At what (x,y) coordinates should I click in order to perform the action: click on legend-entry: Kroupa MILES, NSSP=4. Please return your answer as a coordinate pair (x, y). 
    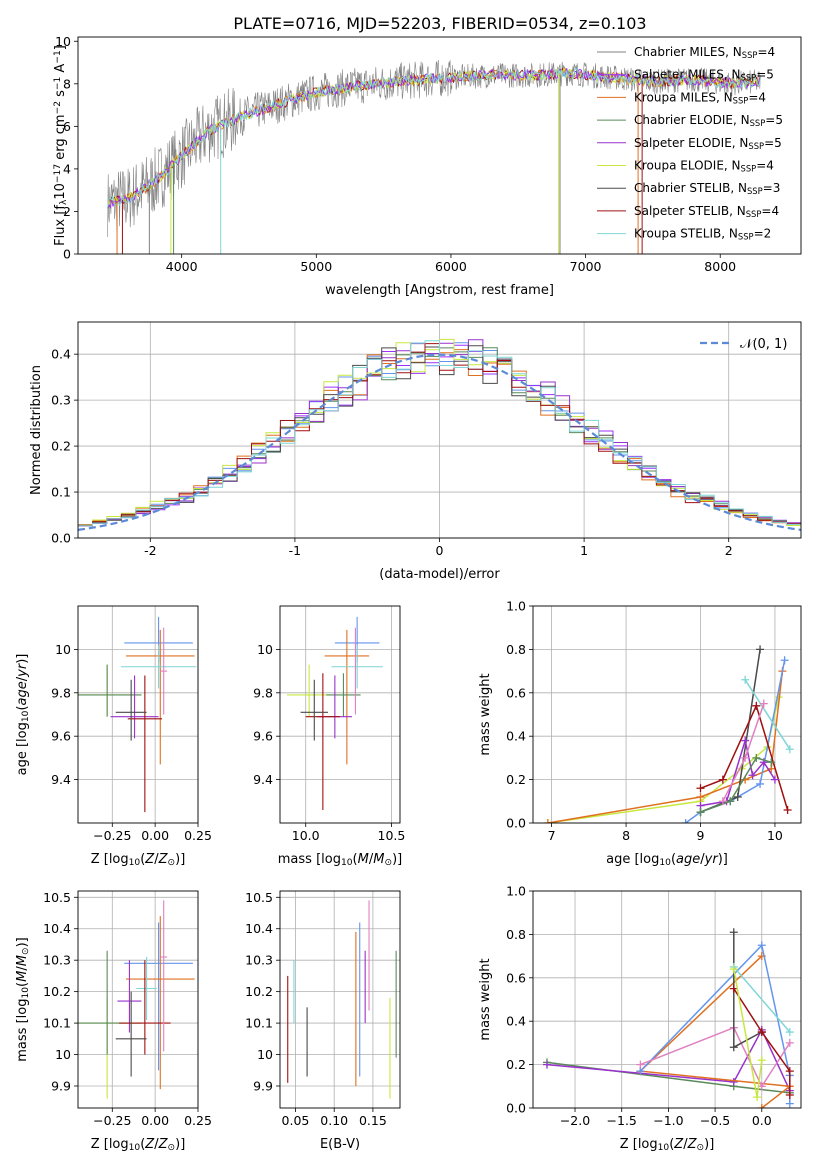
    Looking at the image, I should click on (700, 97).